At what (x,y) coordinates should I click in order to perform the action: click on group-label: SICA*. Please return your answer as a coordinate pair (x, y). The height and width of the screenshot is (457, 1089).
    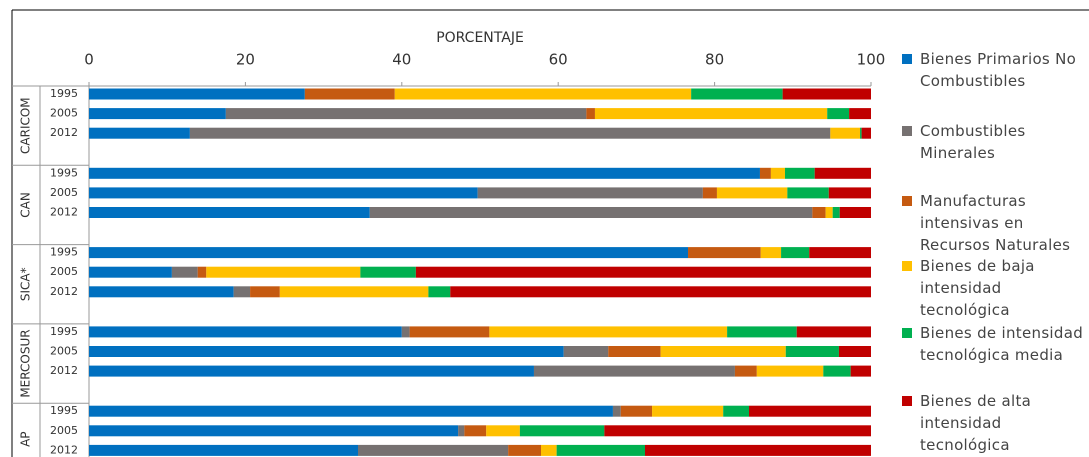
    Looking at the image, I should click on (26, 284).